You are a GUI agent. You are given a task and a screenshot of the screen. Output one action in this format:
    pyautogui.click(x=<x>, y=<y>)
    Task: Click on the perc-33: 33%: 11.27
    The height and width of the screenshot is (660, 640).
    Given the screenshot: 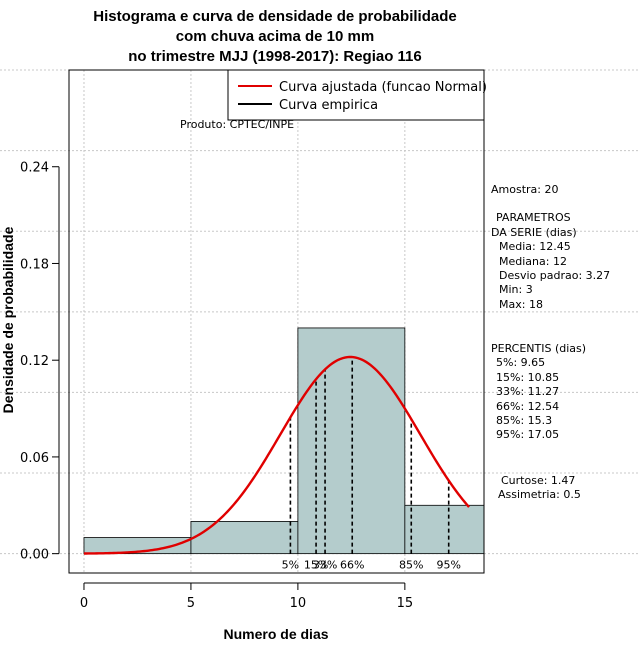 What is the action you would take?
    pyautogui.click(x=527, y=391)
    